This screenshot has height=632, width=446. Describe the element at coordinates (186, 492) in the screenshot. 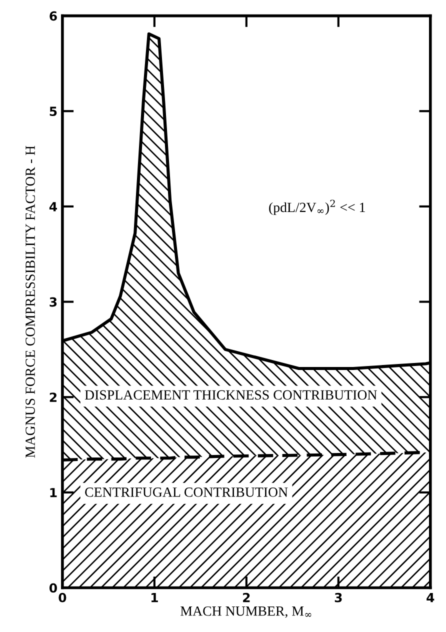

I see `series-label: CENTRIFUGAL CONTRIBUTION` at that location.